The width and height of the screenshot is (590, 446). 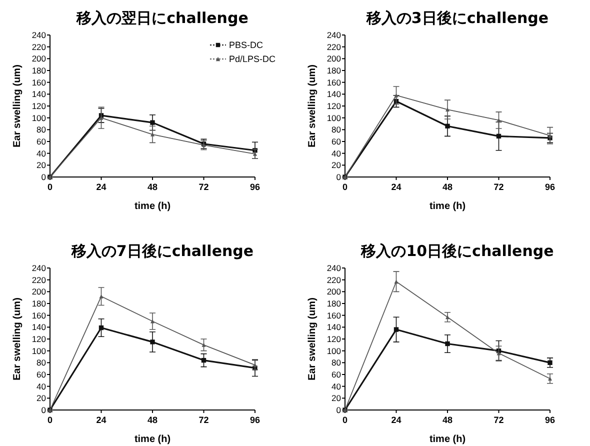 I want to click on chart-title: 移入の翌日にchallenge, so click(x=162, y=18).